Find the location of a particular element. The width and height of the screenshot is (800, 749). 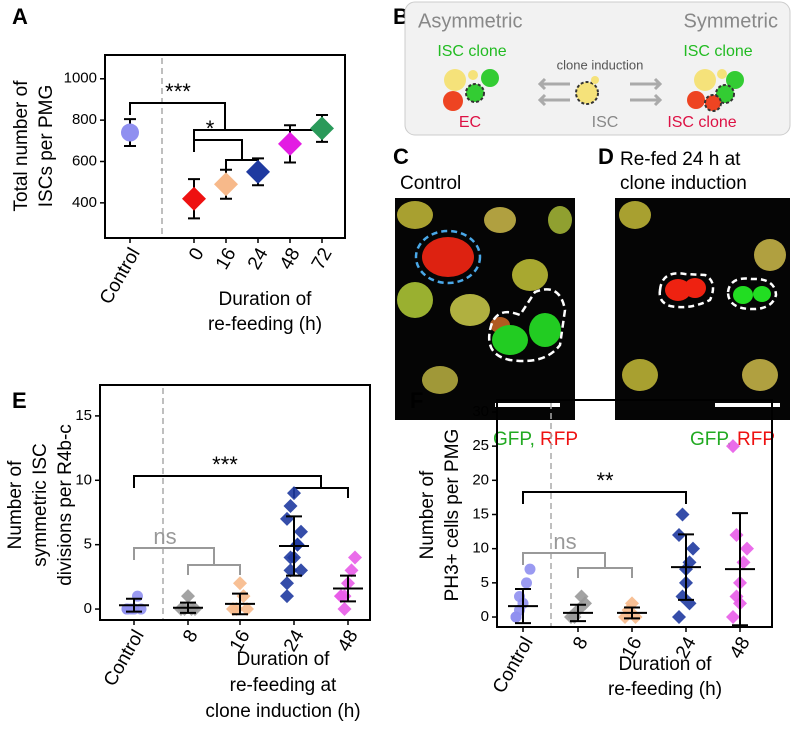

x-tick-label: 24 is located at coordinates (258, 258).